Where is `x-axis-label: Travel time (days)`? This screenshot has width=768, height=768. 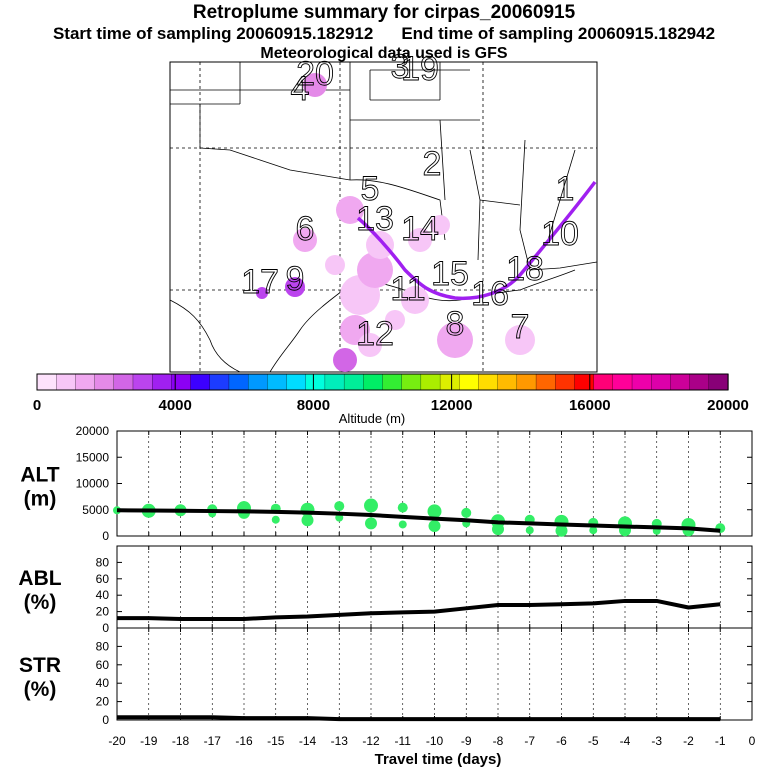 x-axis-label: Travel time (days) is located at coordinates (438, 759).